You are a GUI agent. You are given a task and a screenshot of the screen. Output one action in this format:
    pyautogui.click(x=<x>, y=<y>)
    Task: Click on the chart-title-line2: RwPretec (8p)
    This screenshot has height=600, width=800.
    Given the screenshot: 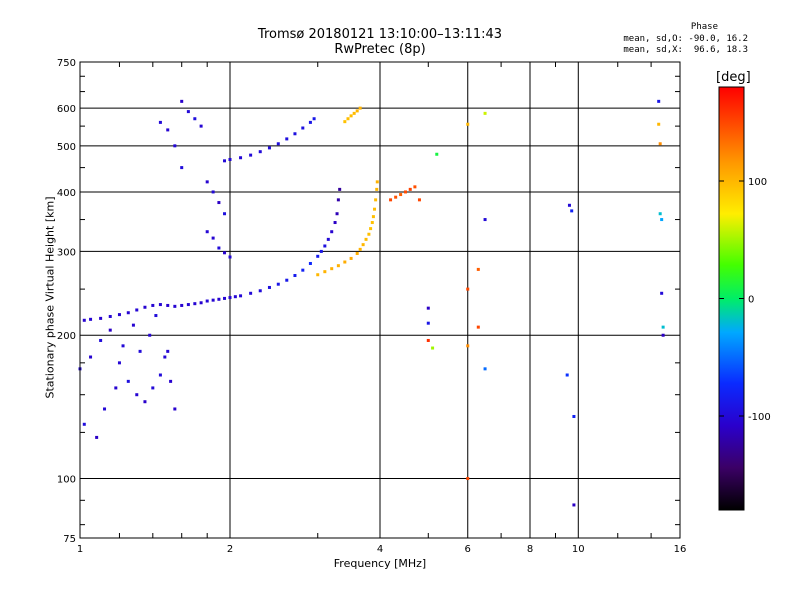 What is the action you would take?
    pyautogui.click(x=380, y=49)
    